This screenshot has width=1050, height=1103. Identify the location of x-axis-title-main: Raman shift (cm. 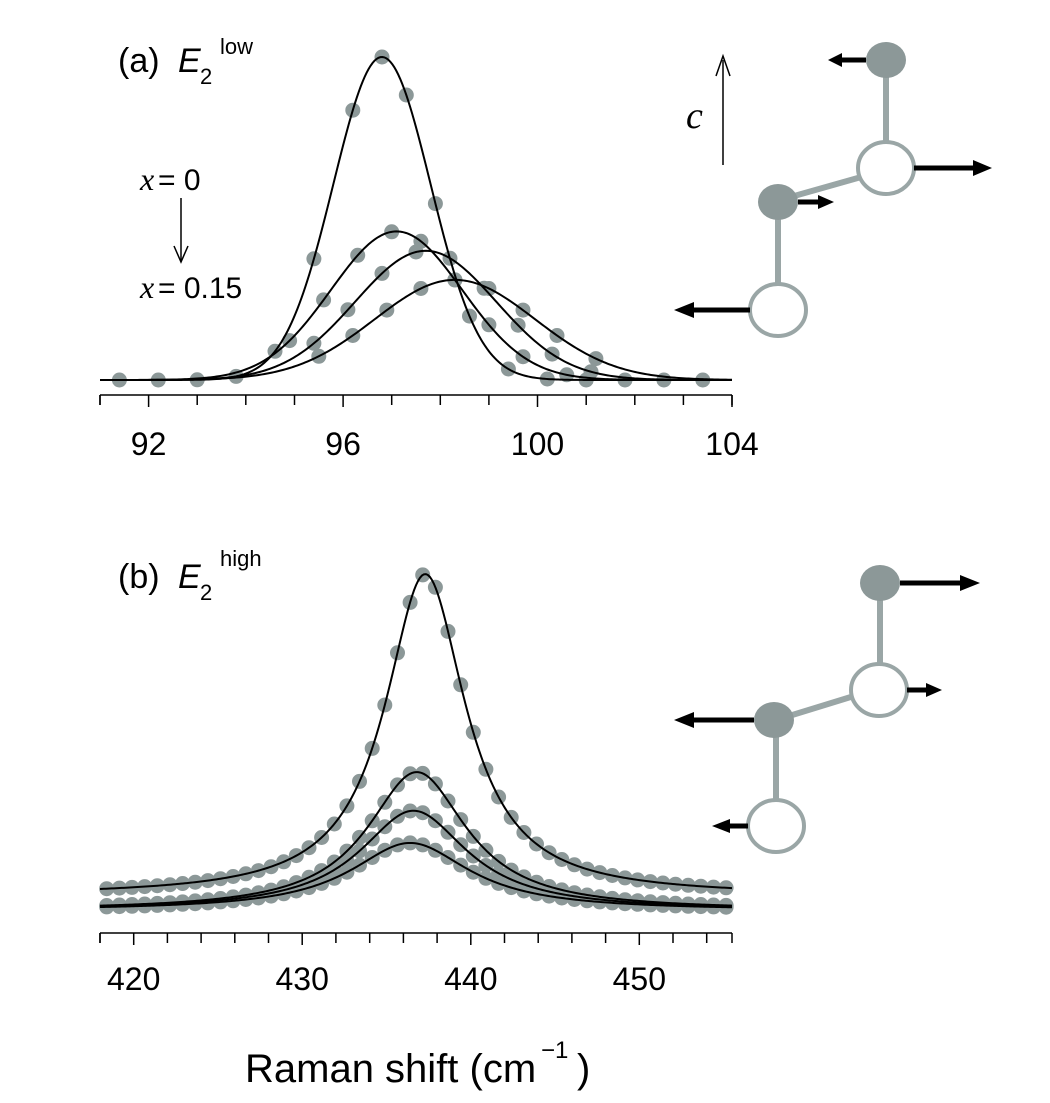
(390, 1069).